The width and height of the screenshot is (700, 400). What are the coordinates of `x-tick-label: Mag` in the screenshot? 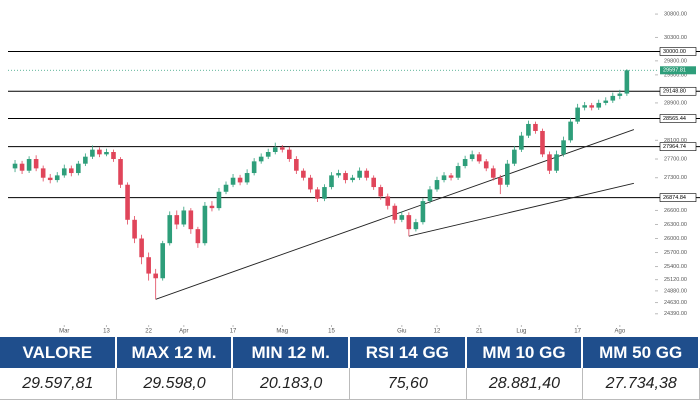 It's located at (282, 332).